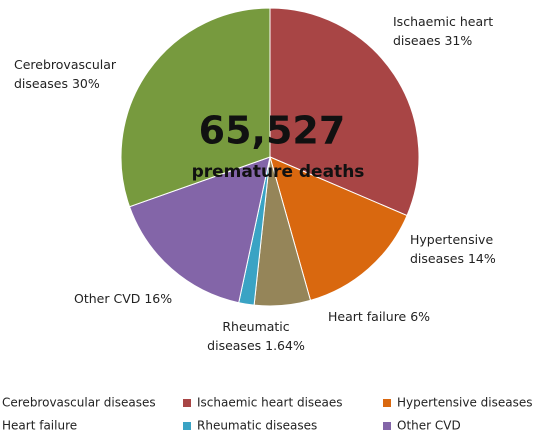  Describe the element at coordinates (278, 172) in the screenshot. I see `center-caption: premature deaths` at that location.